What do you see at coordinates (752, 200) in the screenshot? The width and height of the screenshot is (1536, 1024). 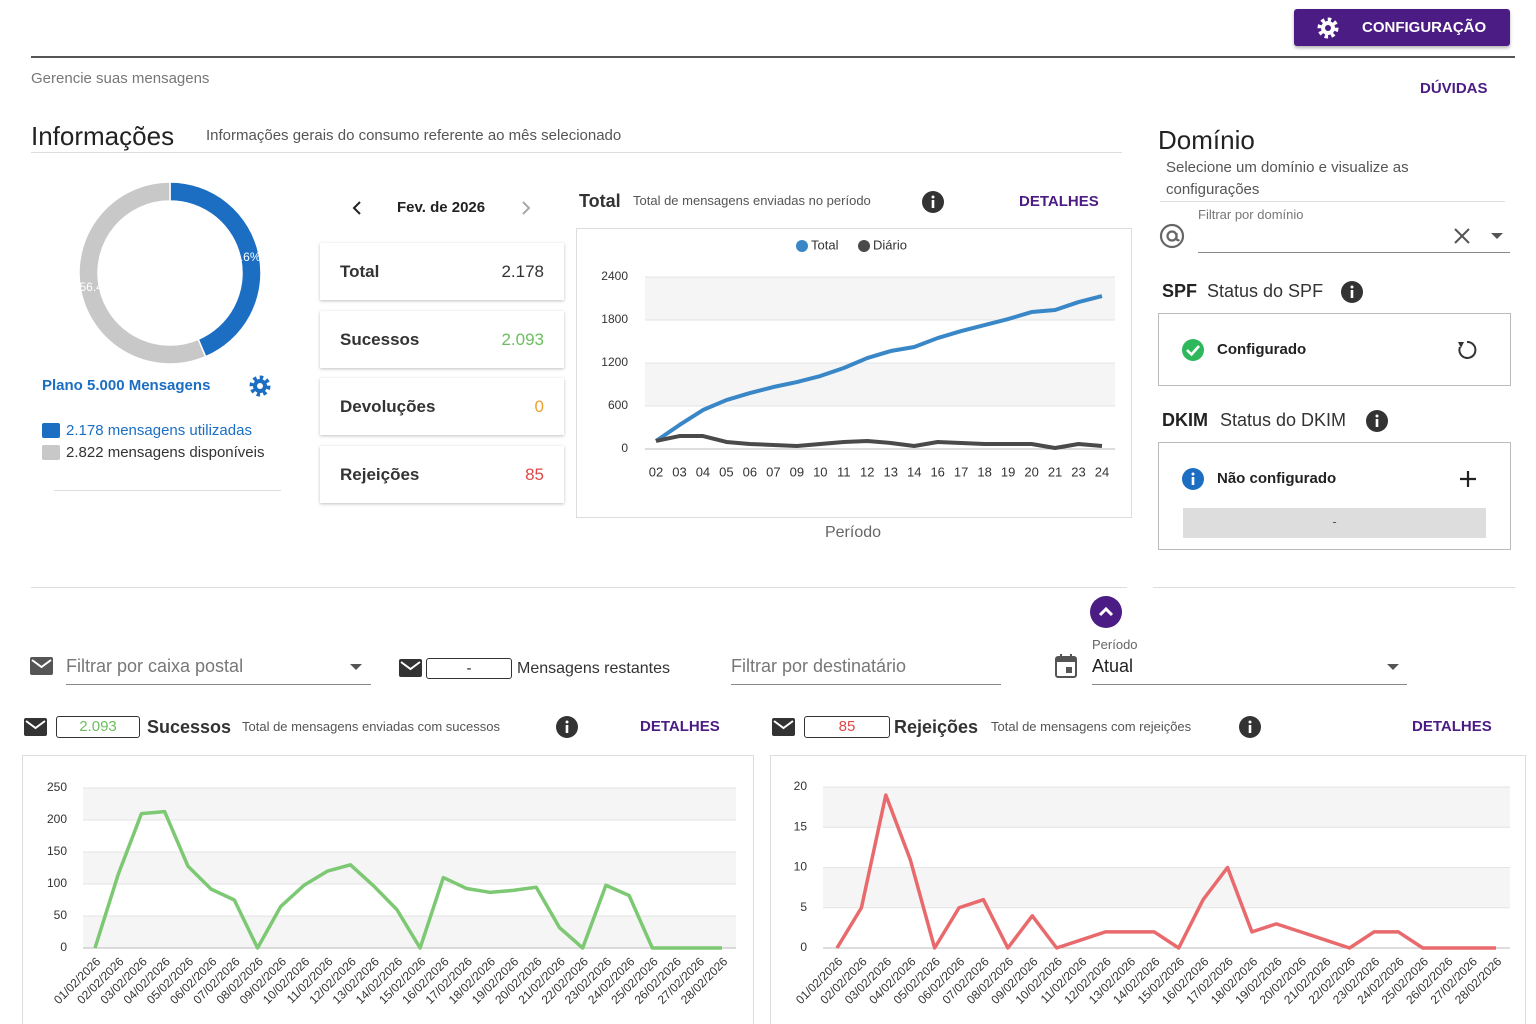 I see `chart-subtitle: Total de mensagens enviadas no período` at bounding box center [752, 200].